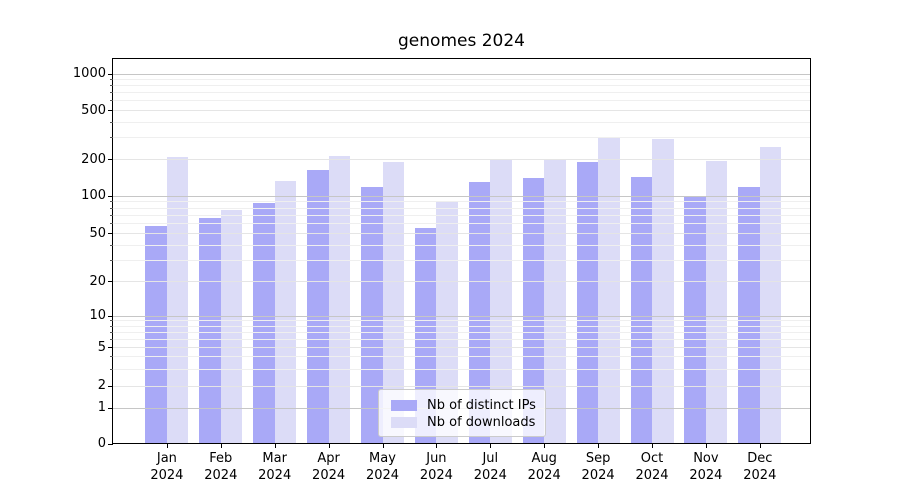  Describe the element at coordinates (481, 422) in the screenshot. I see `legend-item-label: Nb of downloads` at that location.